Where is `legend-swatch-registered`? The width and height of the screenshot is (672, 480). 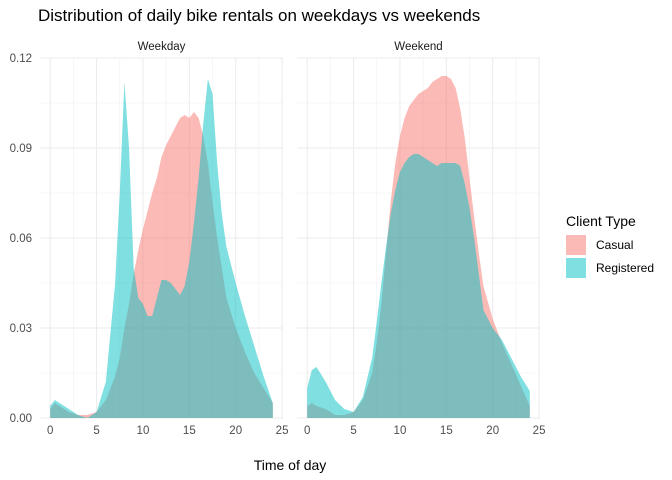 legend-swatch-registered is located at coordinates (576, 268).